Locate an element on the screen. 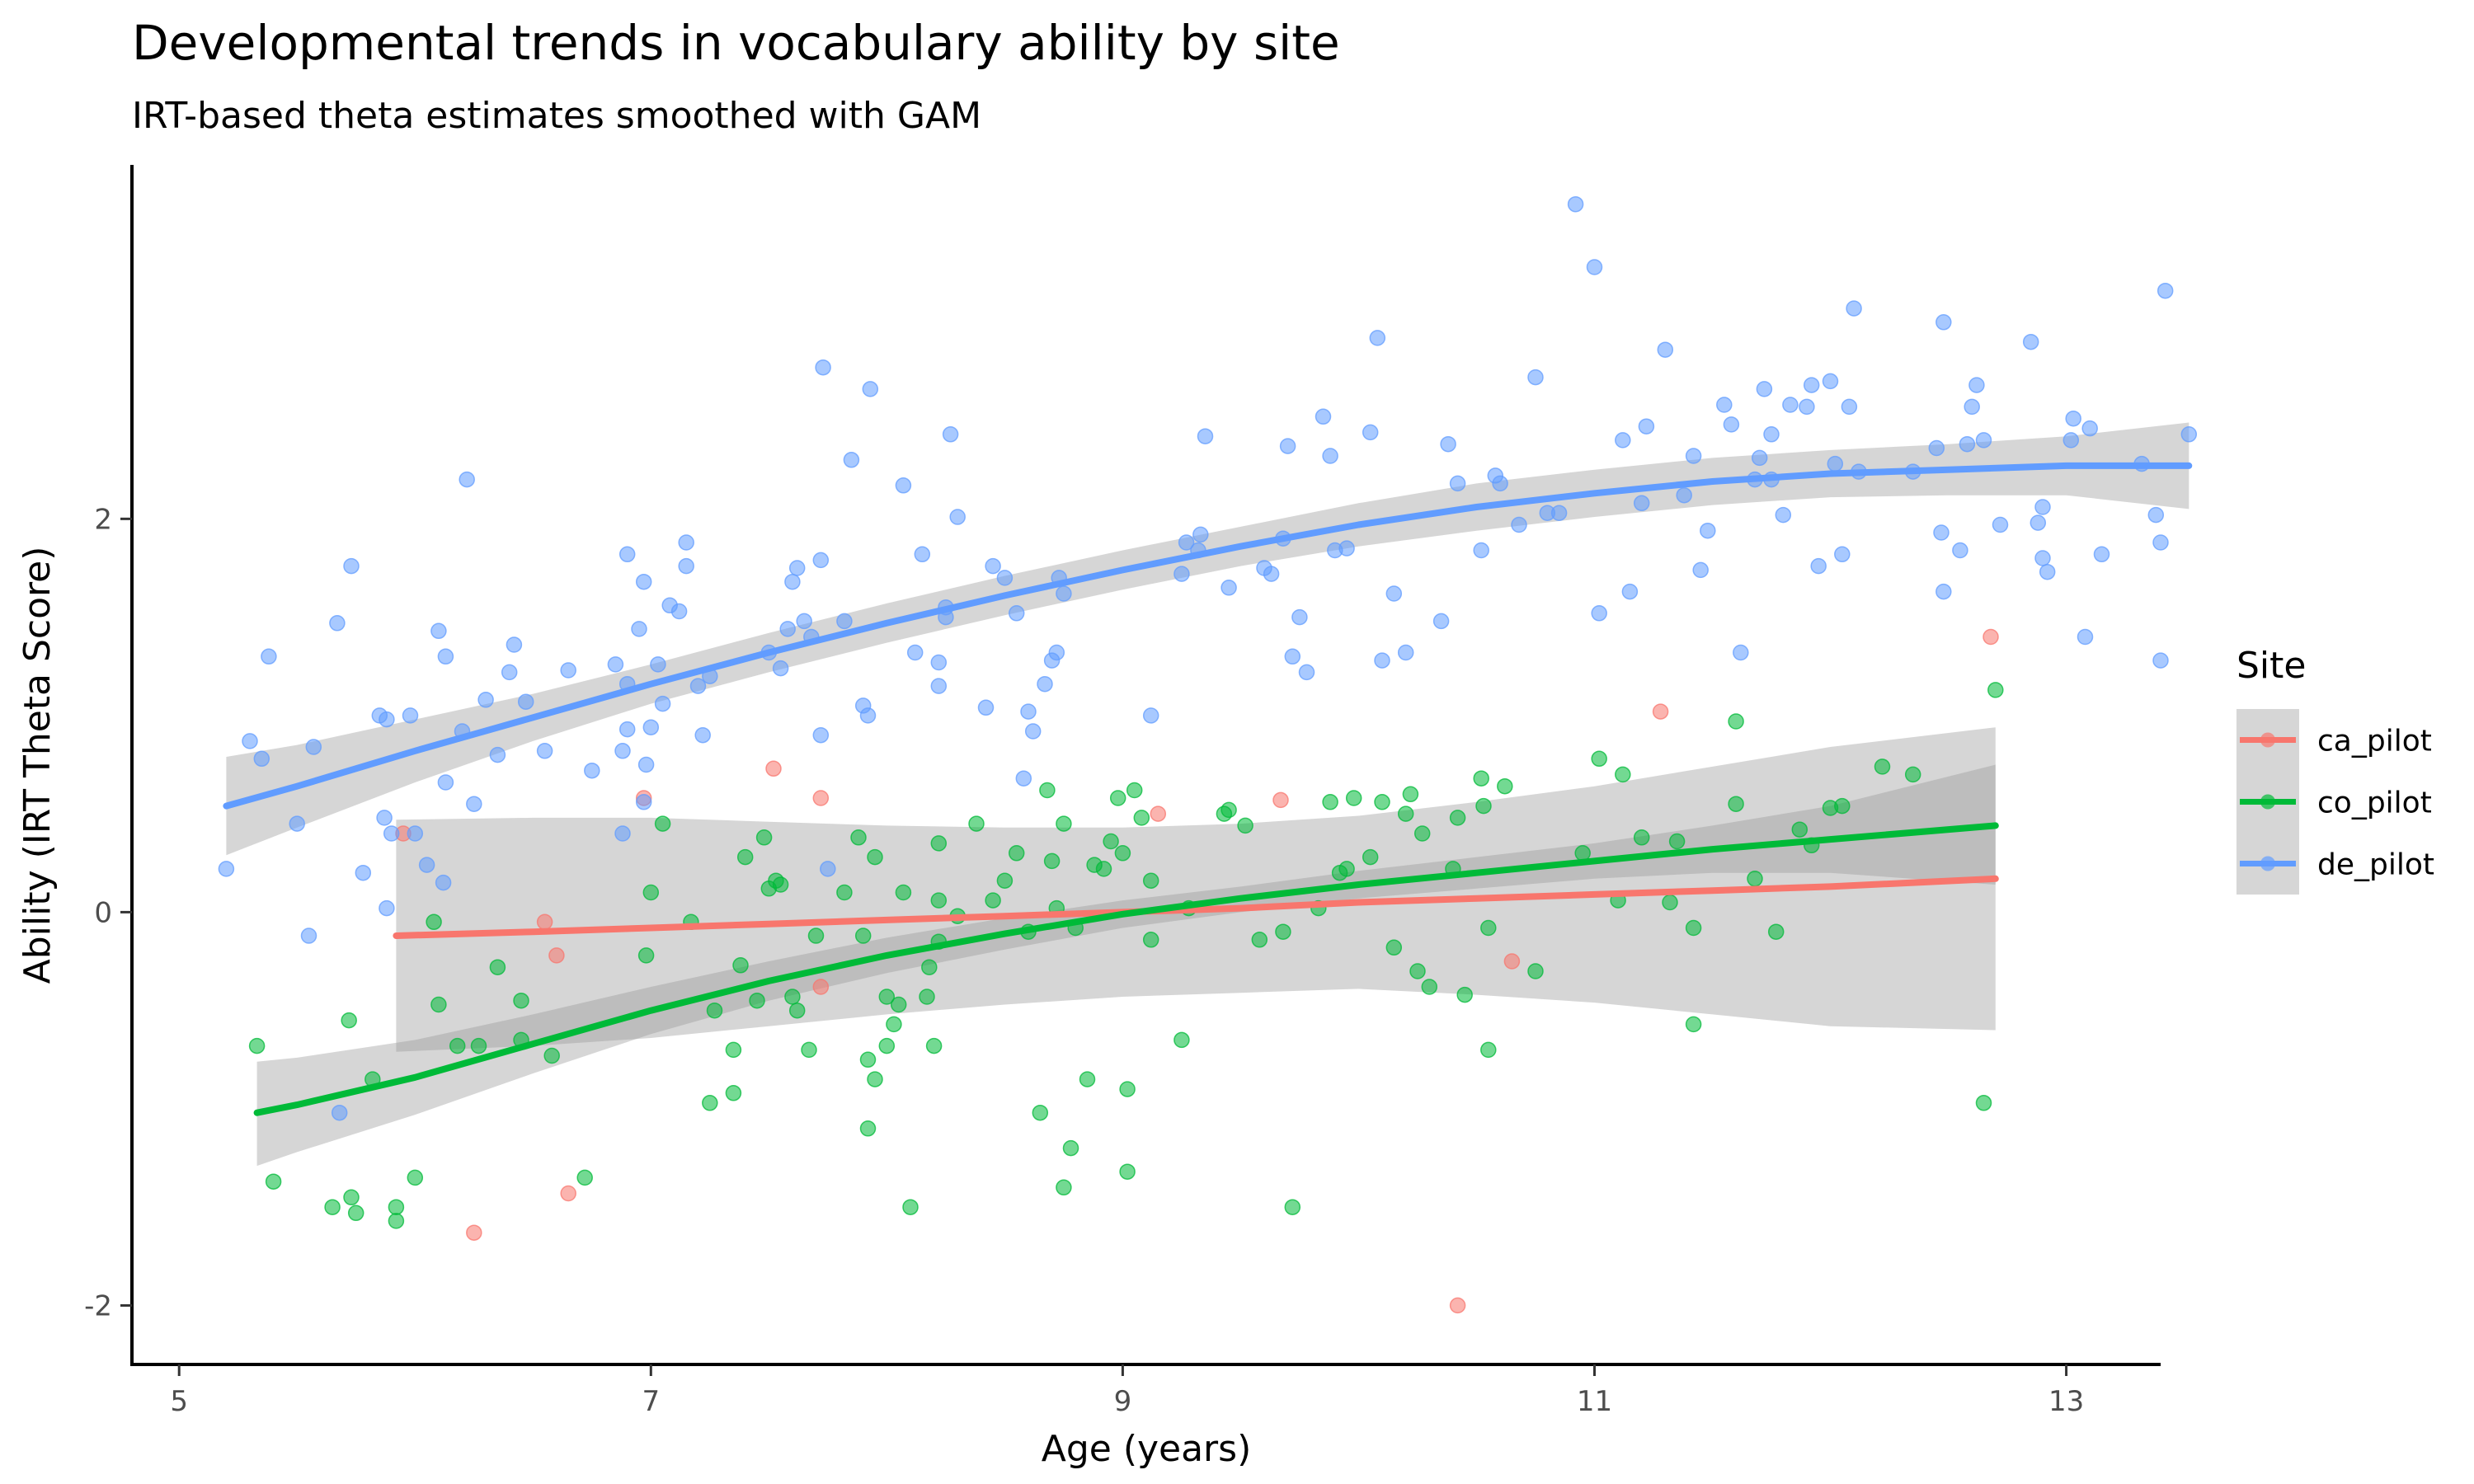 This screenshot has width=2474, height=1484. x-tick-label: 5 is located at coordinates (179, 1401).